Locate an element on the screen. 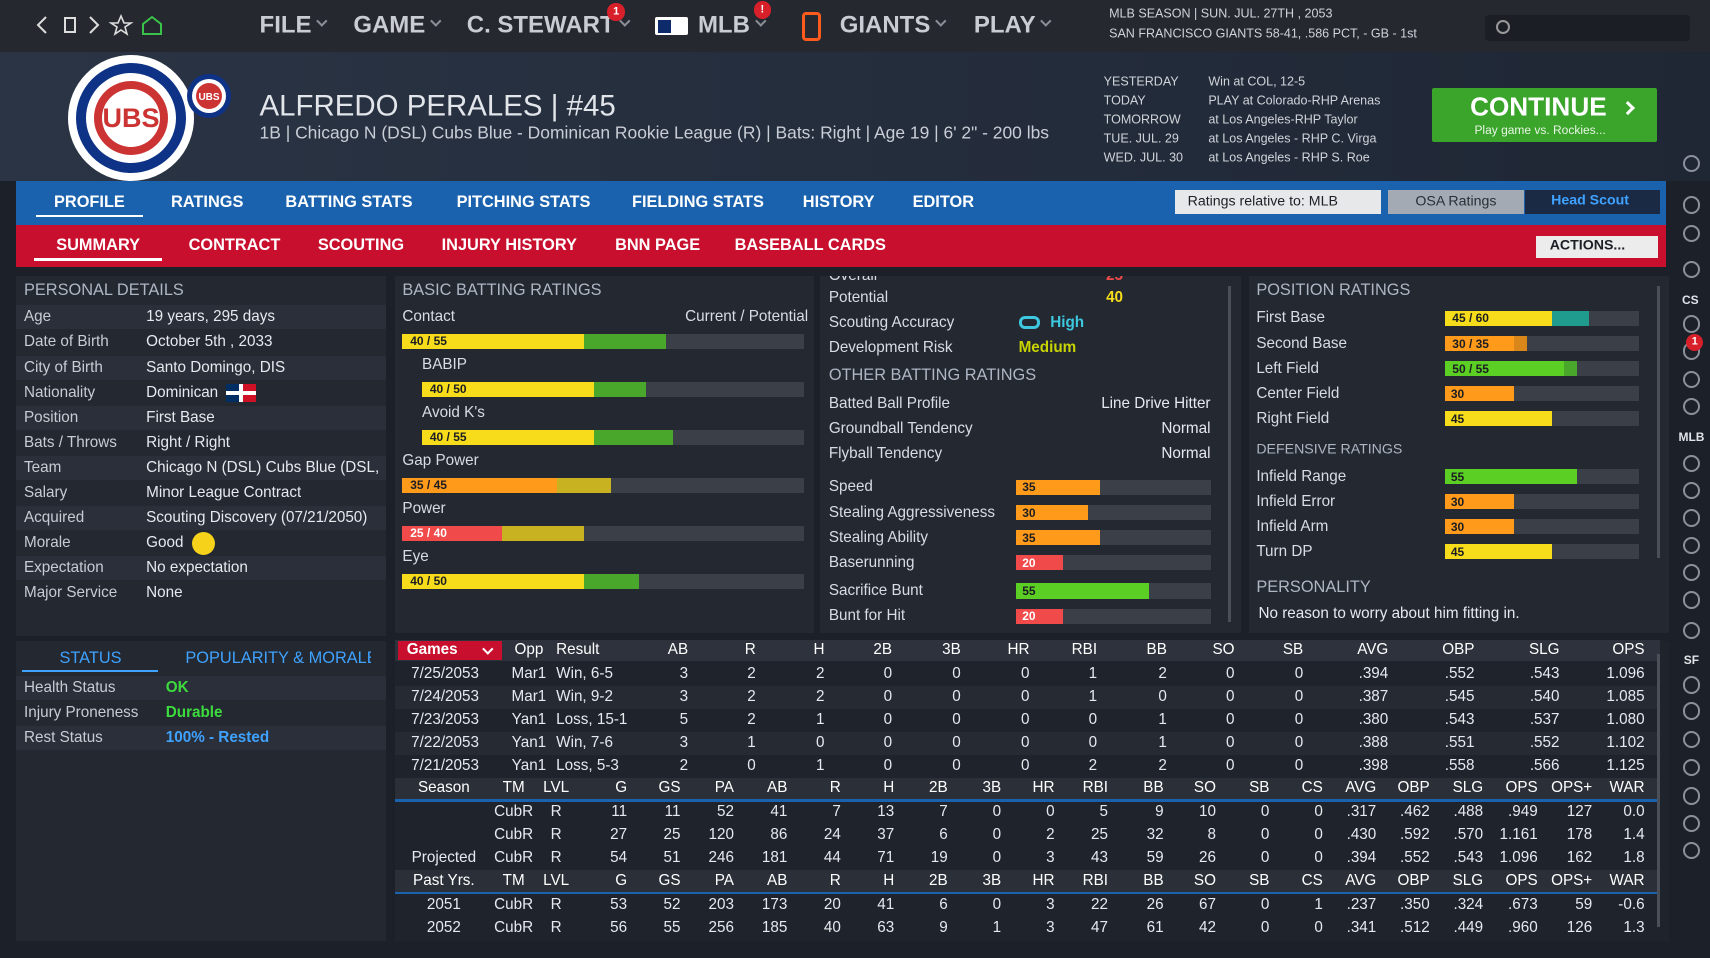 Image resolution: width=1710 pixels, height=958 pixels. tab: PITCHING STATS is located at coordinates (523, 202).